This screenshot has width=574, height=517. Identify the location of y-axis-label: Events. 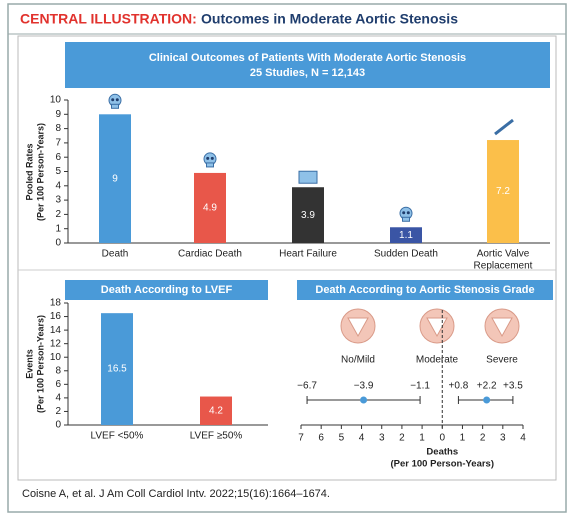
(29, 364).